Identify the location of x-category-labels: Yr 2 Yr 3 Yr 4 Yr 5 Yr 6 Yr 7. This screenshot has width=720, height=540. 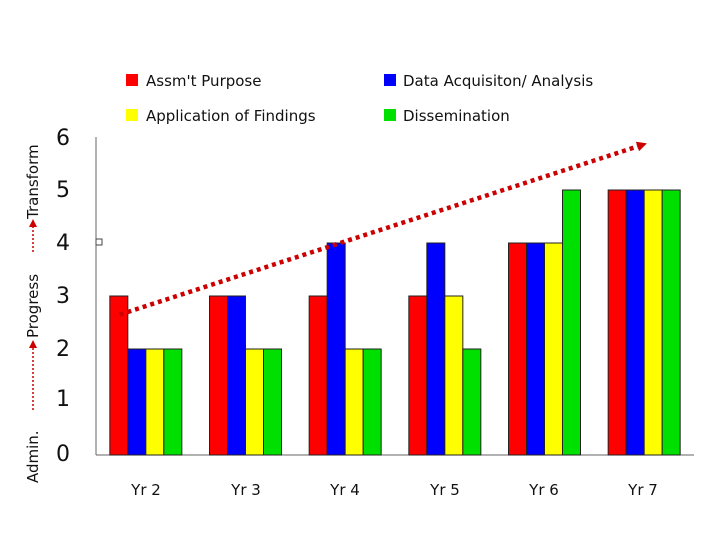
(394, 490).